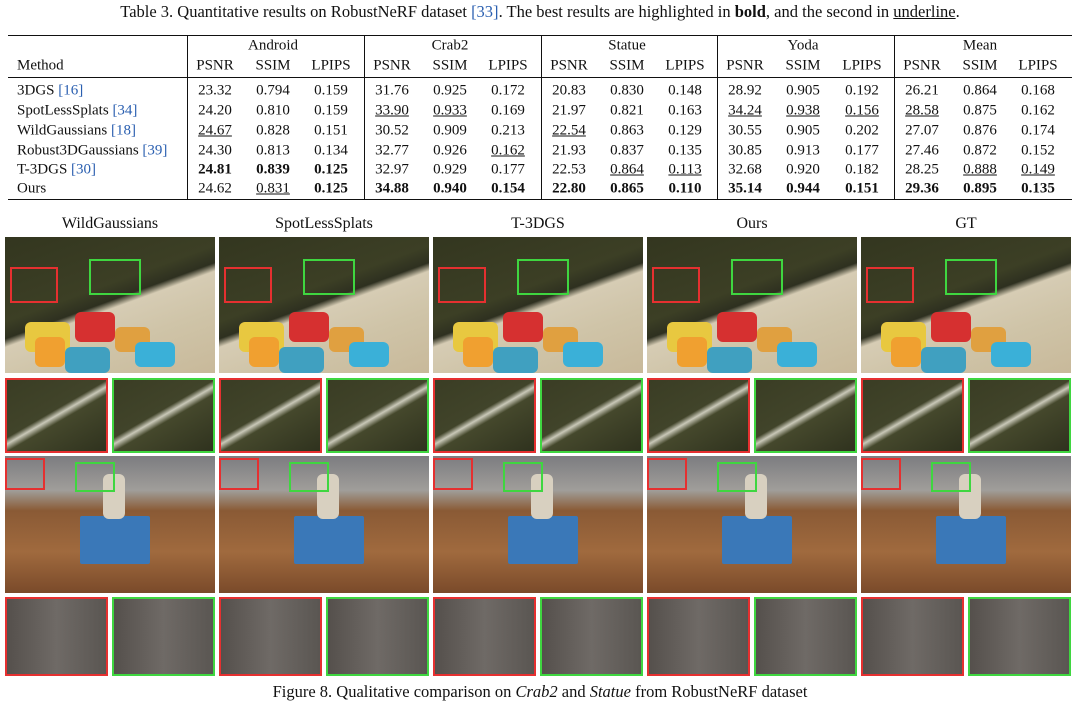 The width and height of the screenshot is (1080, 708). I want to click on method-cell: WildGaussians [18], so click(76, 131).